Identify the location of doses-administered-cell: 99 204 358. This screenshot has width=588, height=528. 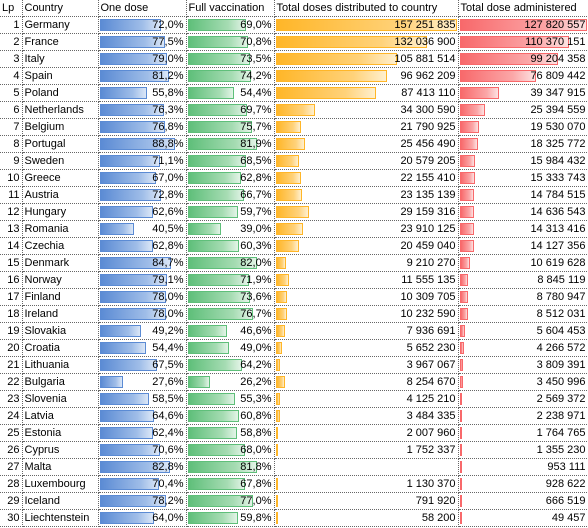
(523, 59).